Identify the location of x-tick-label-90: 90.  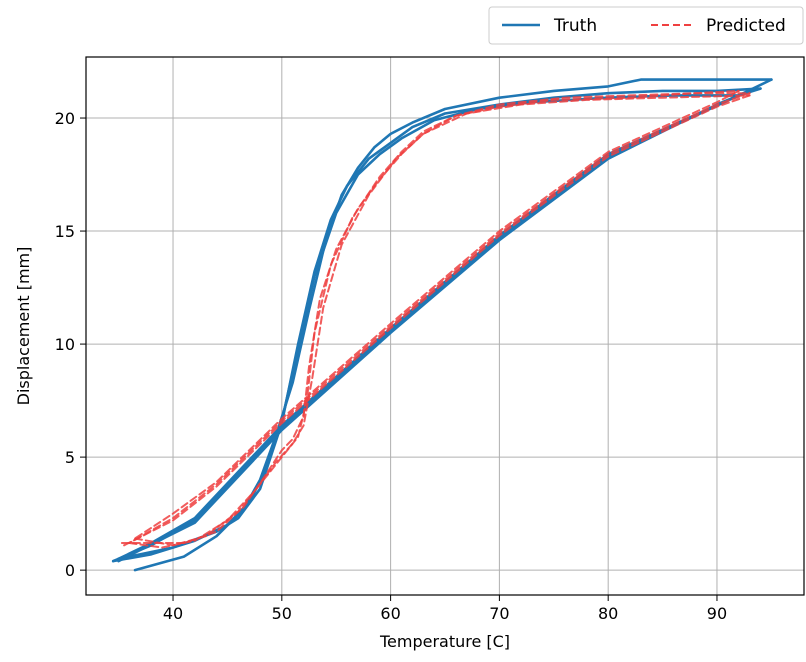
(717, 613).